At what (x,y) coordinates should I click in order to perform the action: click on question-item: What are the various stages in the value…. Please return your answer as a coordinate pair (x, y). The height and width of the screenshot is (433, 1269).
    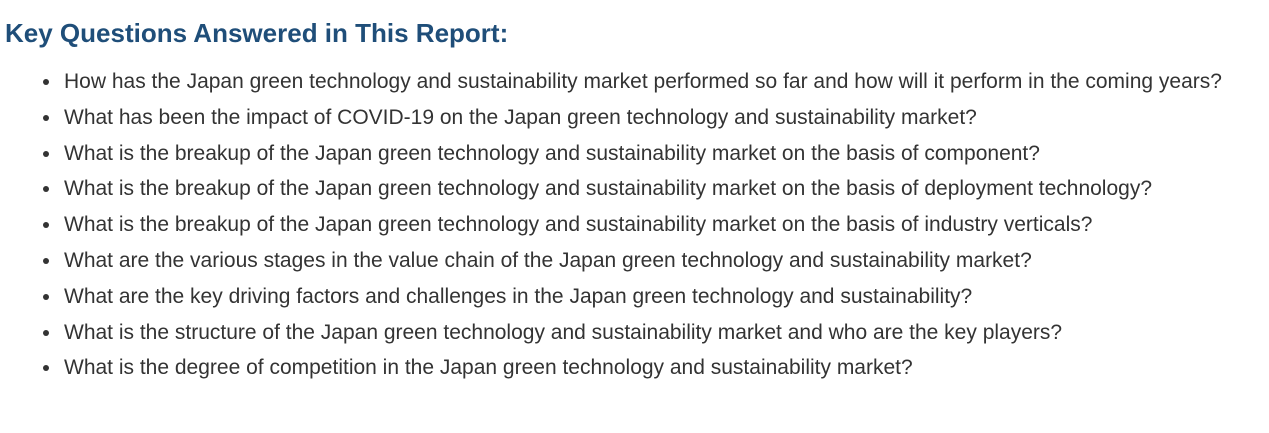
    Looking at the image, I should click on (651, 261).